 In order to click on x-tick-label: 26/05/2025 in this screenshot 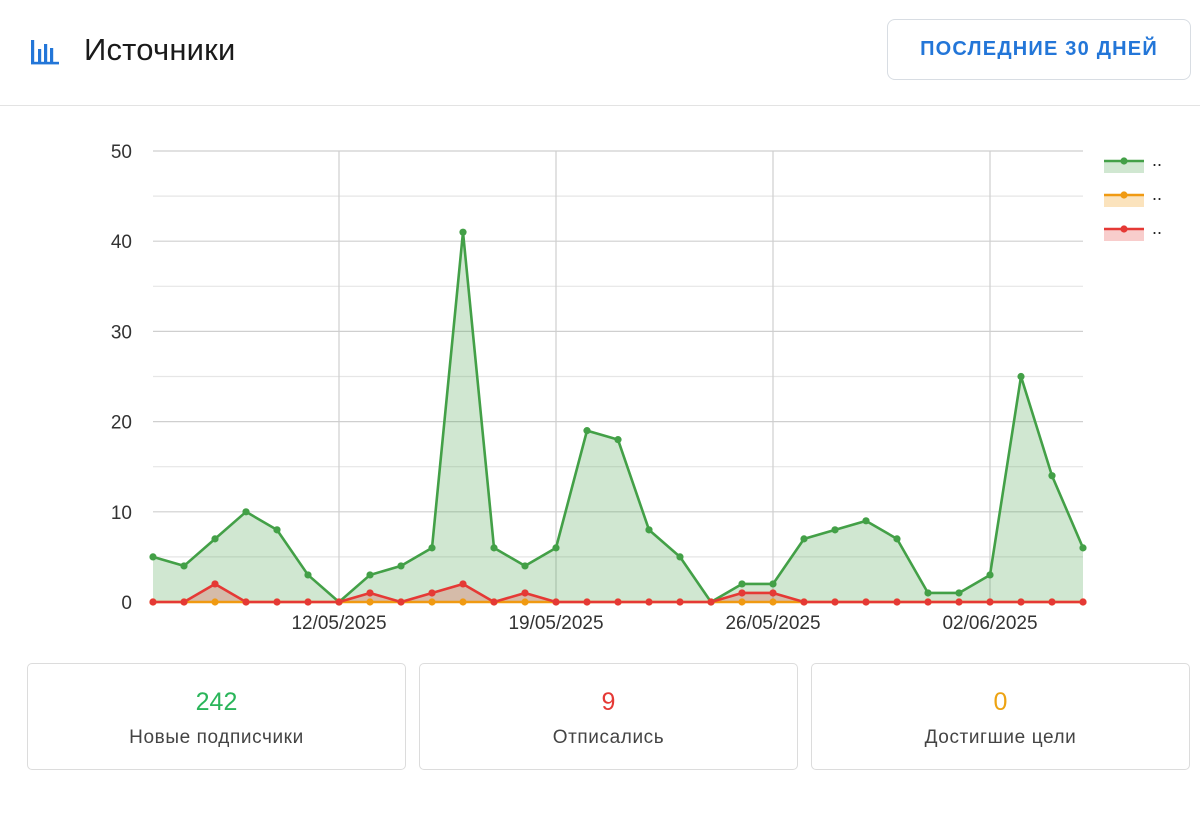, I will do `click(772, 623)`.